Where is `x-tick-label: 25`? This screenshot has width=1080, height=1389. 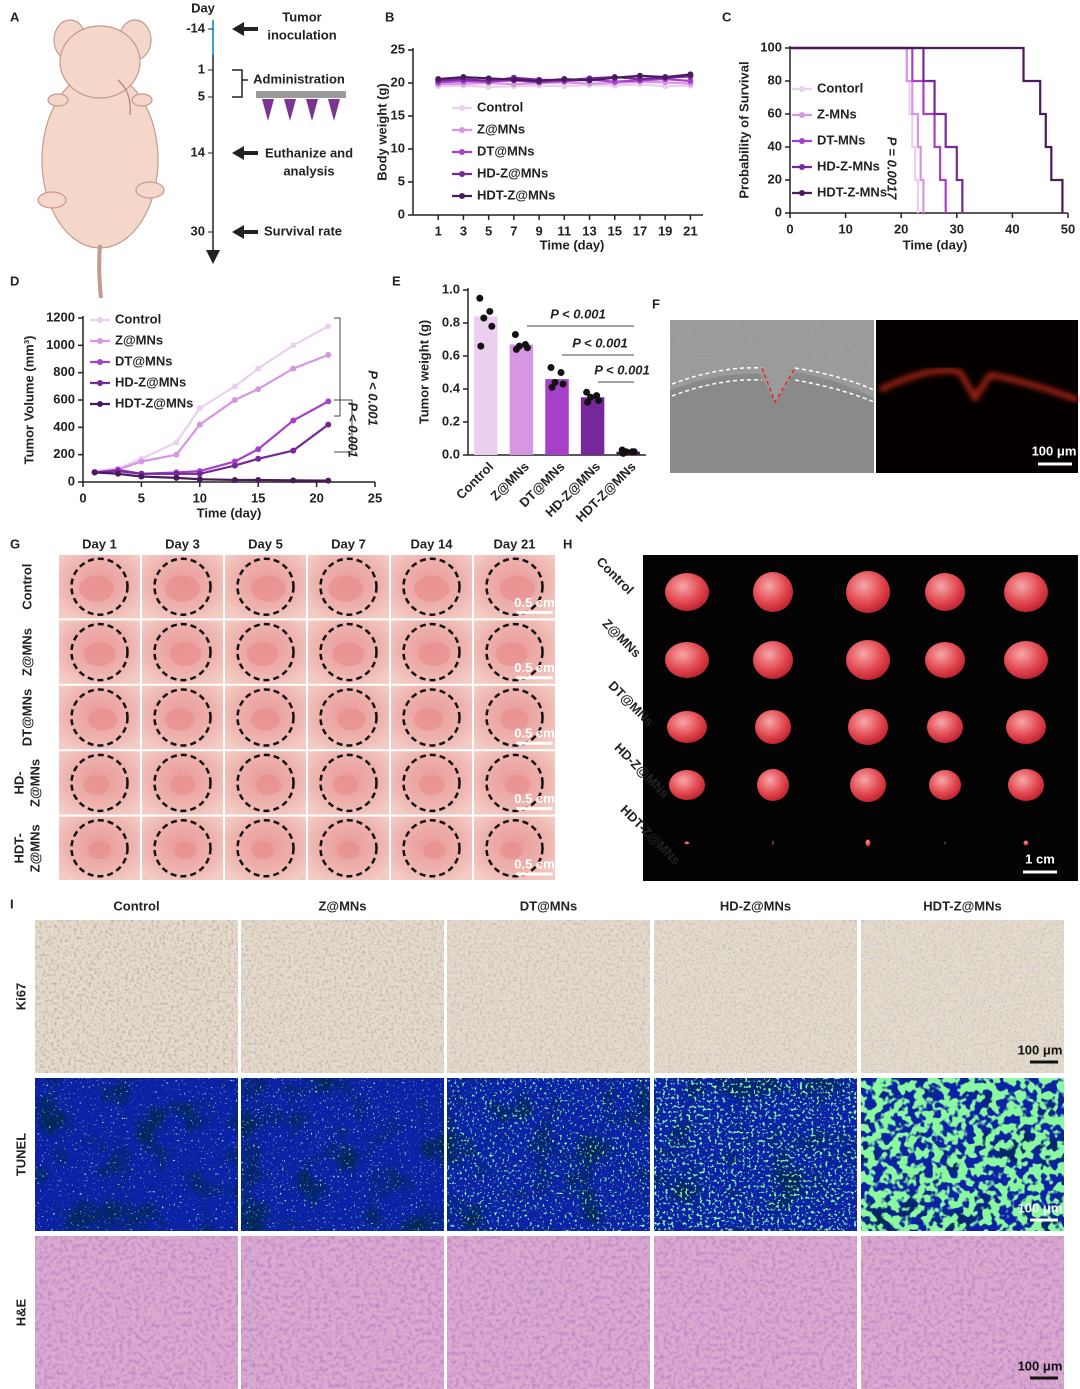
x-tick-label: 25 is located at coordinates (375, 497).